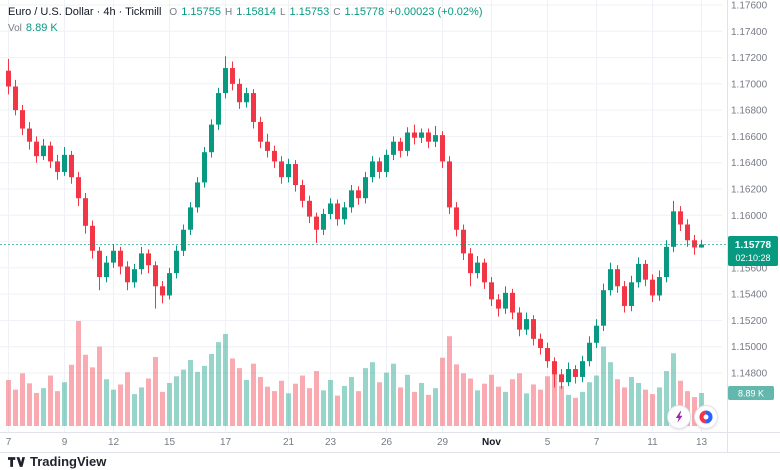 The height and width of the screenshot is (470, 780). I want to click on ohlc-open-label: O, so click(173, 12).